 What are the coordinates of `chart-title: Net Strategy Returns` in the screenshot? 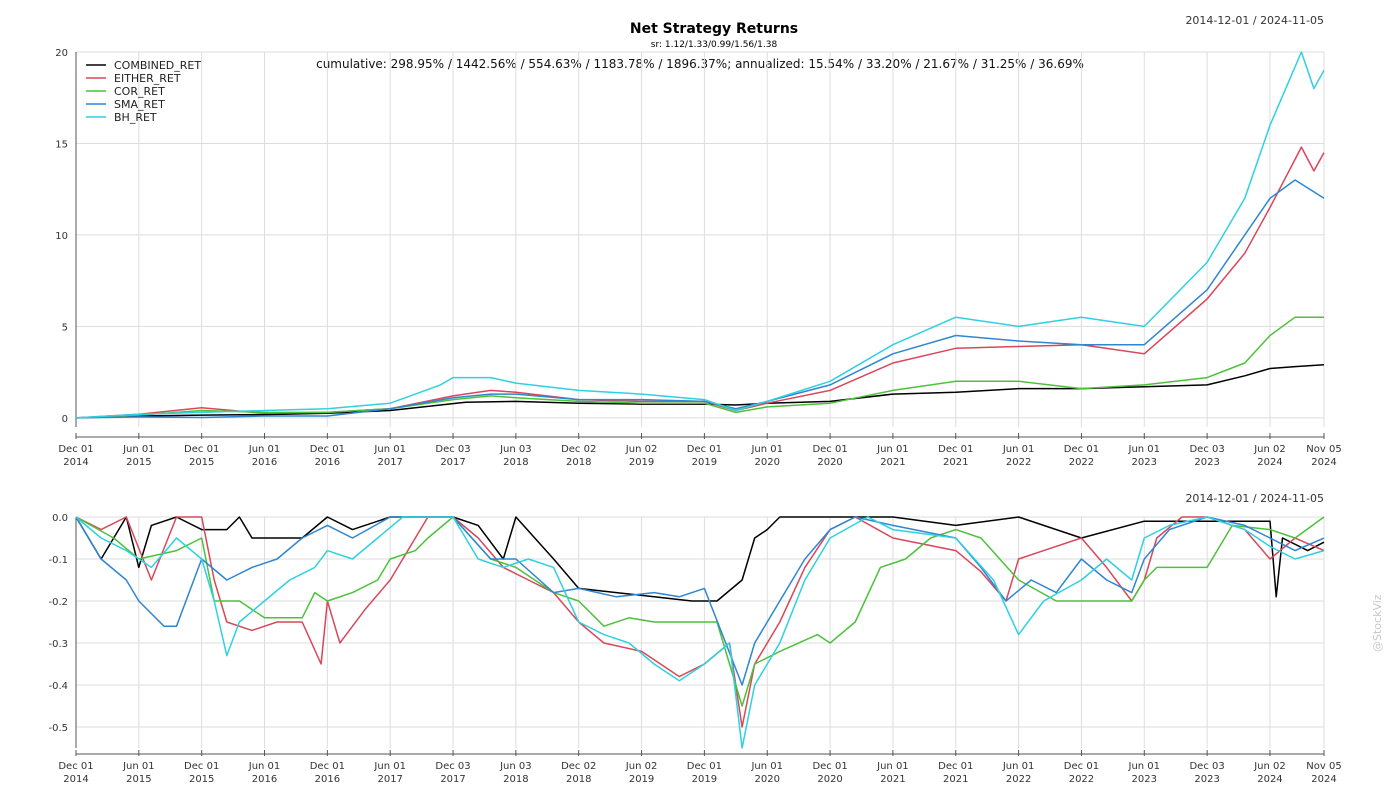 It's located at (714, 29).